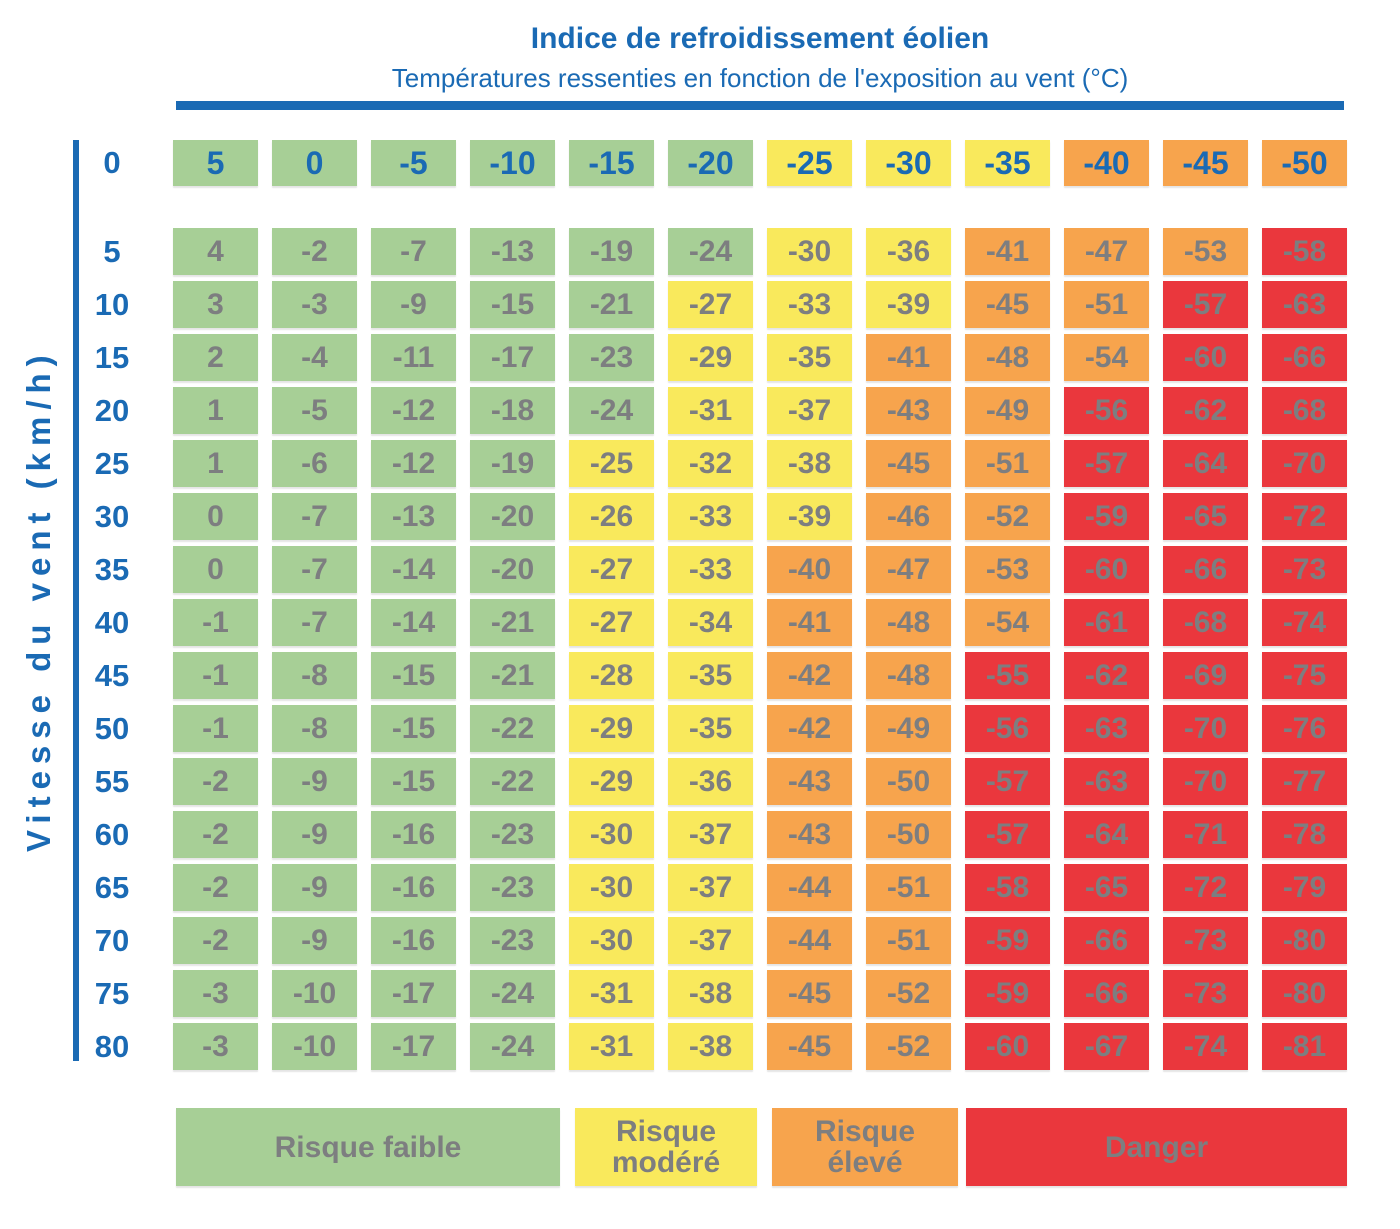 The image size is (1400, 1229). Describe the element at coordinates (809, 834) in the screenshot. I see `wind-chill-cell: -43` at that location.